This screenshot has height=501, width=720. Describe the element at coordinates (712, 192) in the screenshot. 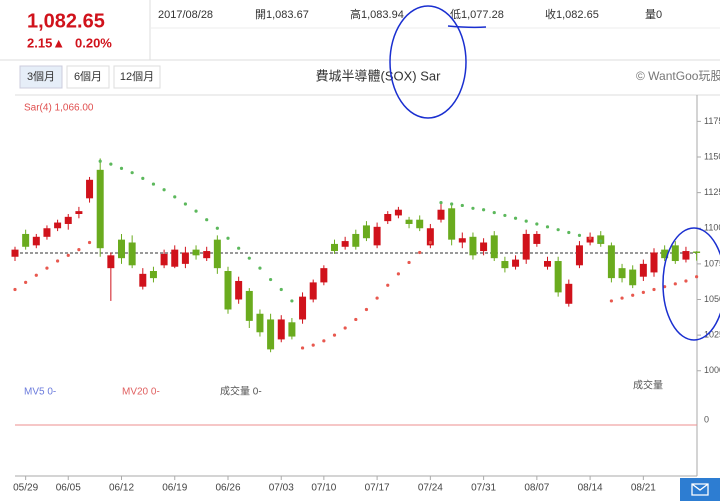

I see `y-tick-label: 1125` at that location.